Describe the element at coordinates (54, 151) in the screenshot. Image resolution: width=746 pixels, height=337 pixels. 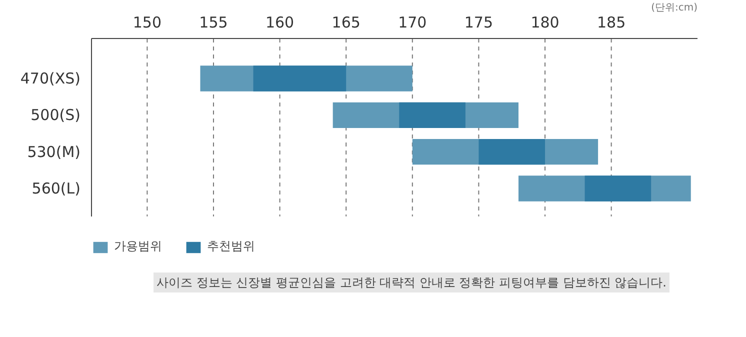
I see `y-tick-label: 530(M)` at that location.